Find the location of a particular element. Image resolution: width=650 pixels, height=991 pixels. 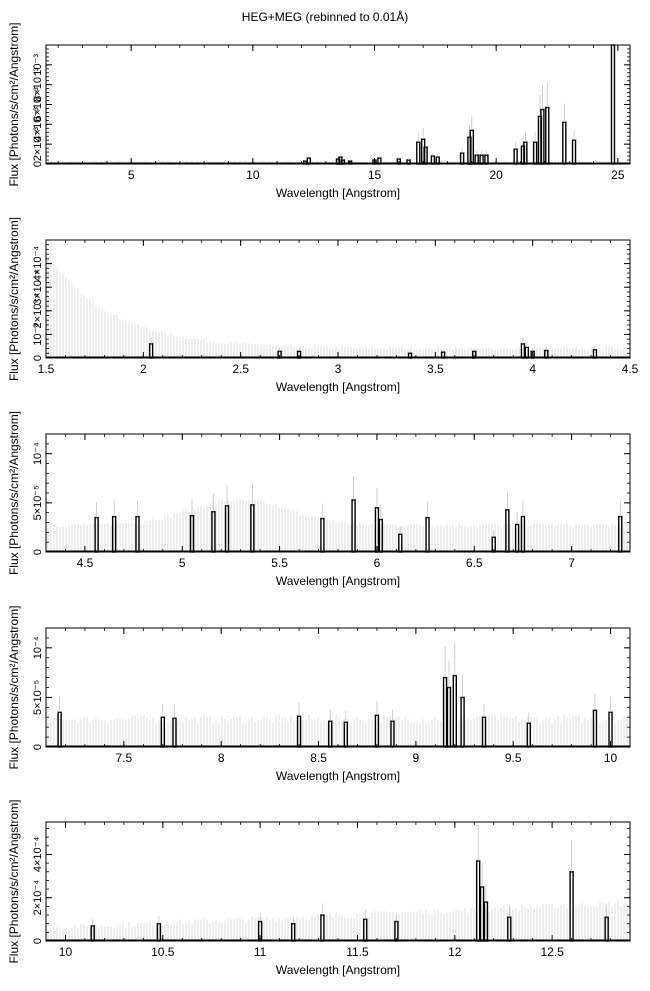

x-tick-label: 5.5 is located at coordinates (279, 563).